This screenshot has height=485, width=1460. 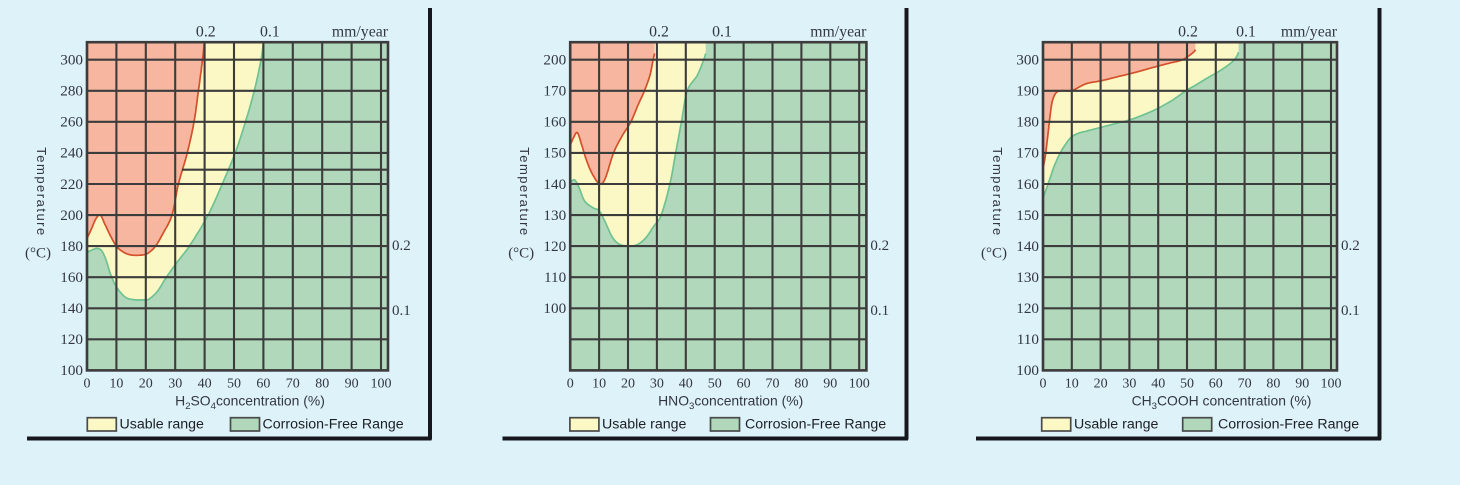 What do you see at coordinates (71, 122) in the screenshot?
I see `svg-text: 260` at bounding box center [71, 122].